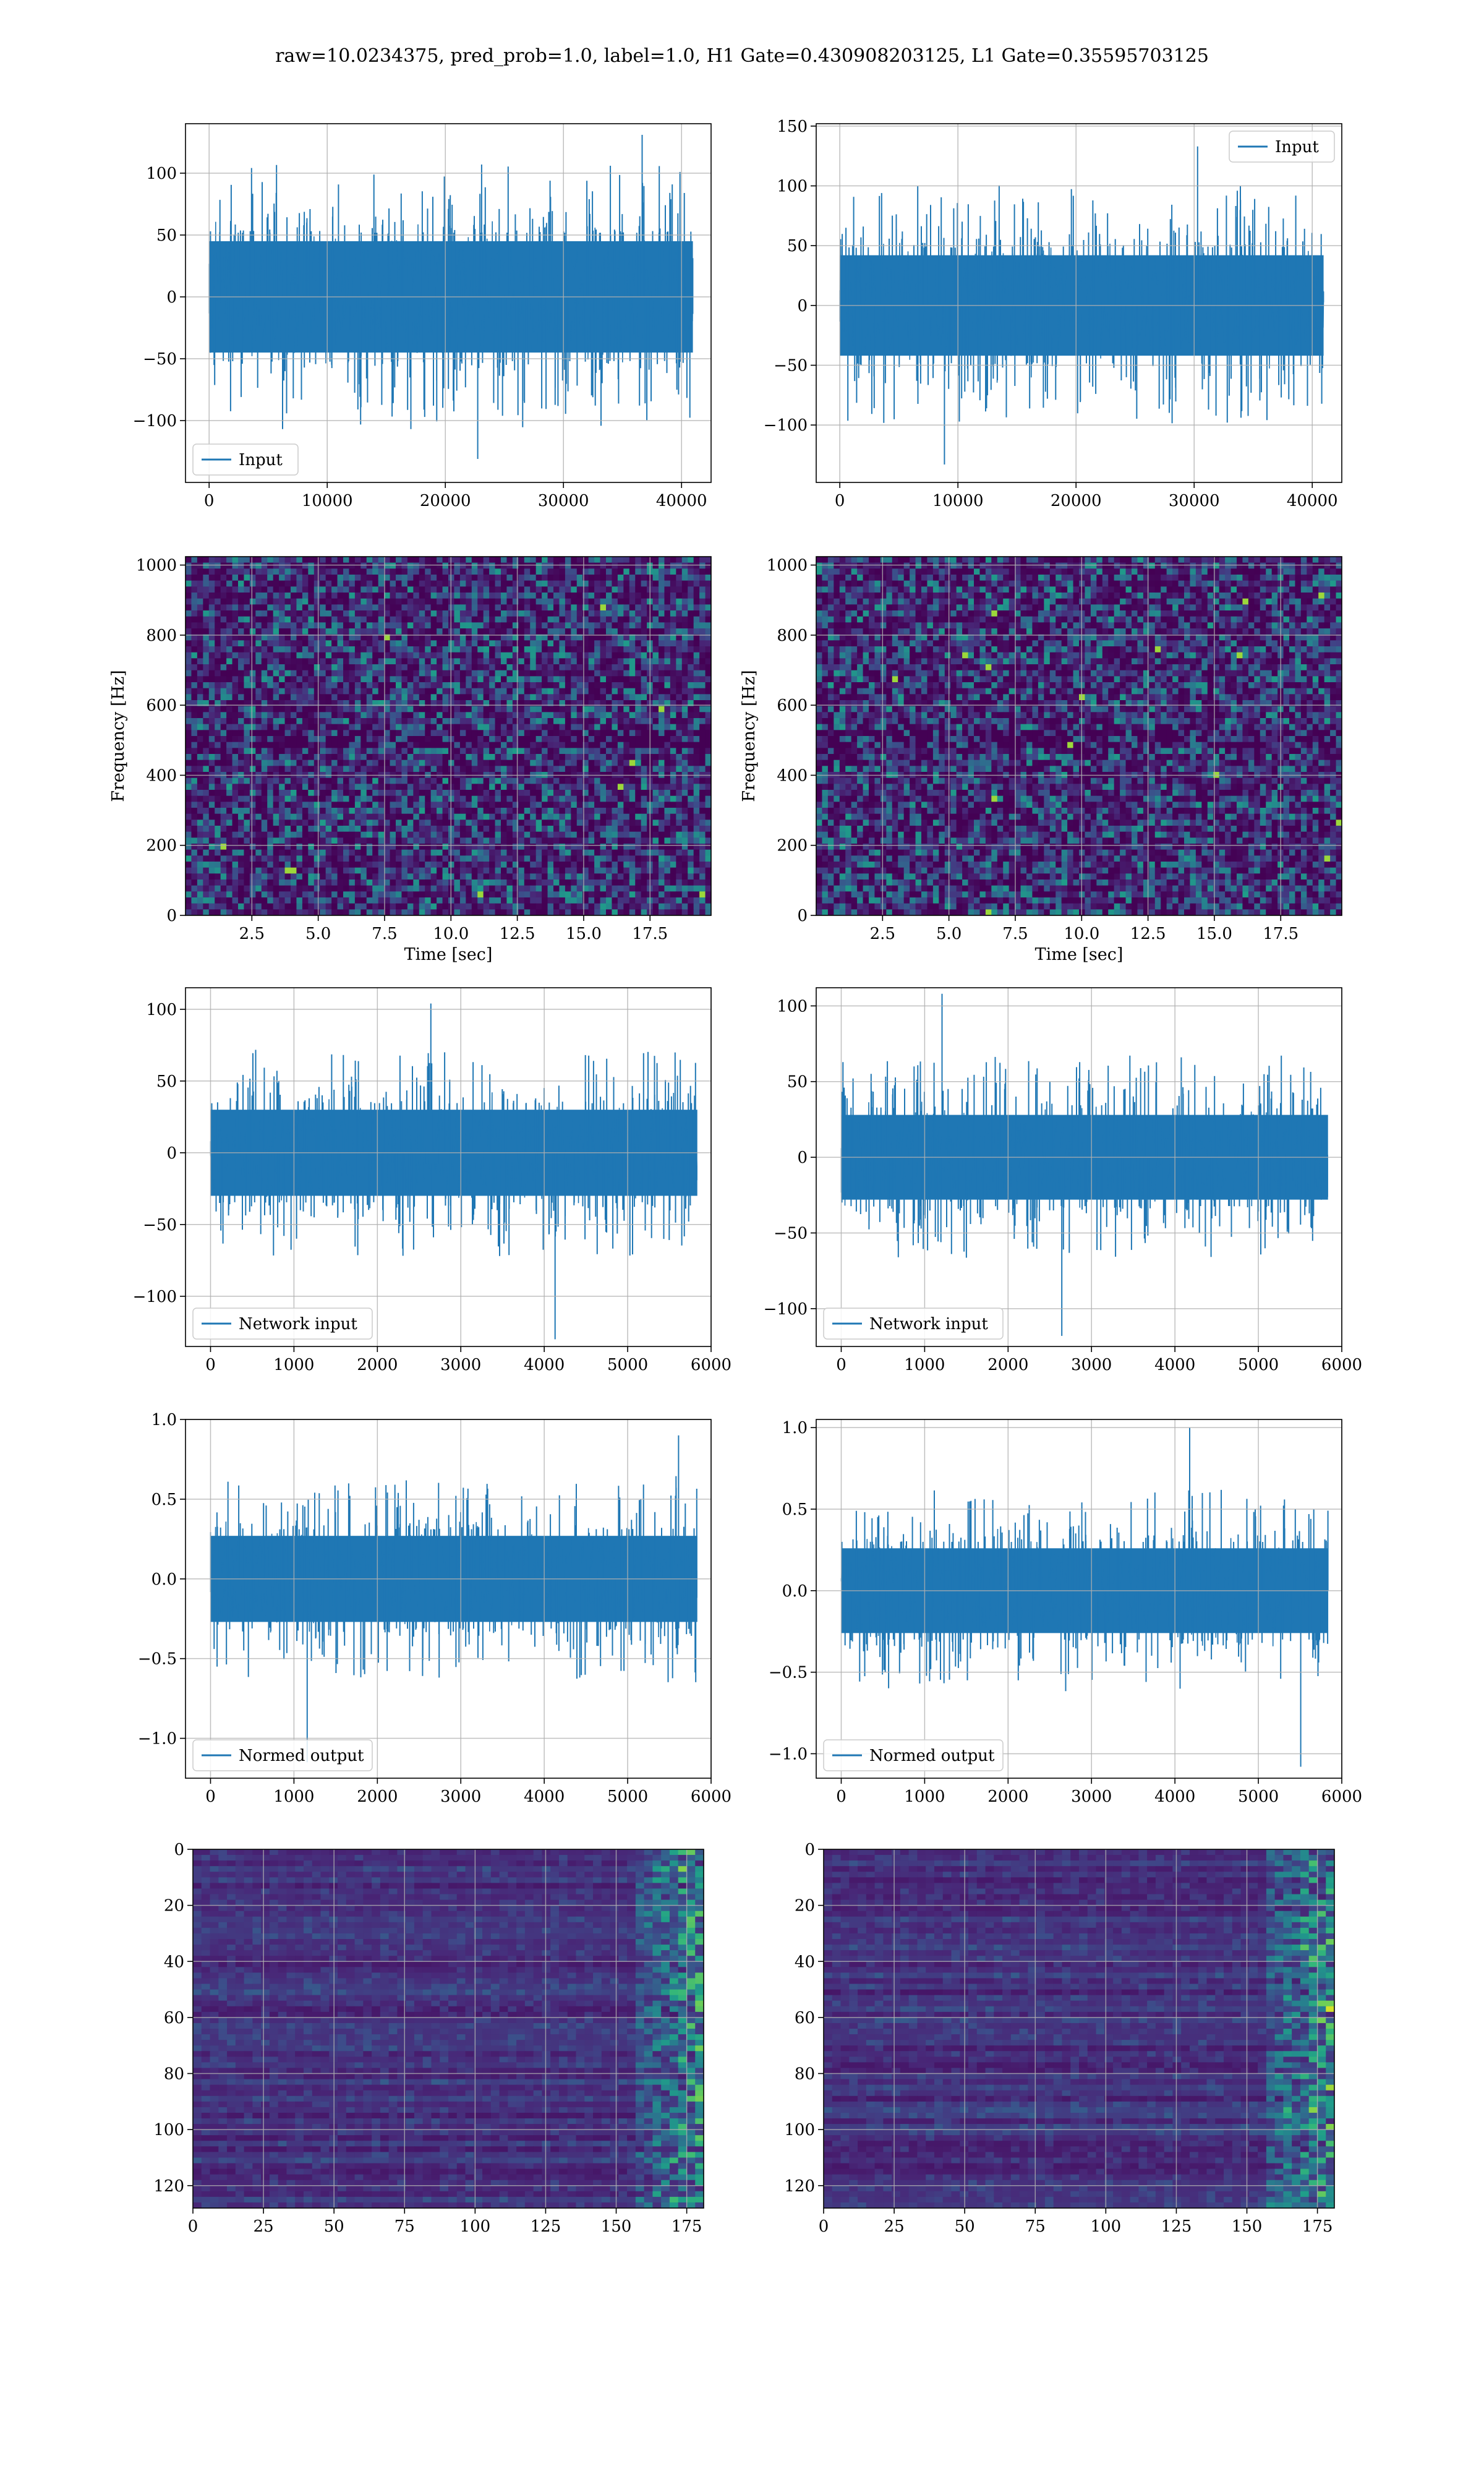 This screenshot has width=1484, height=2474. Describe the element at coordinates (799, 2186) in the screenshot. I see `y-tick-label: 120` at that location.